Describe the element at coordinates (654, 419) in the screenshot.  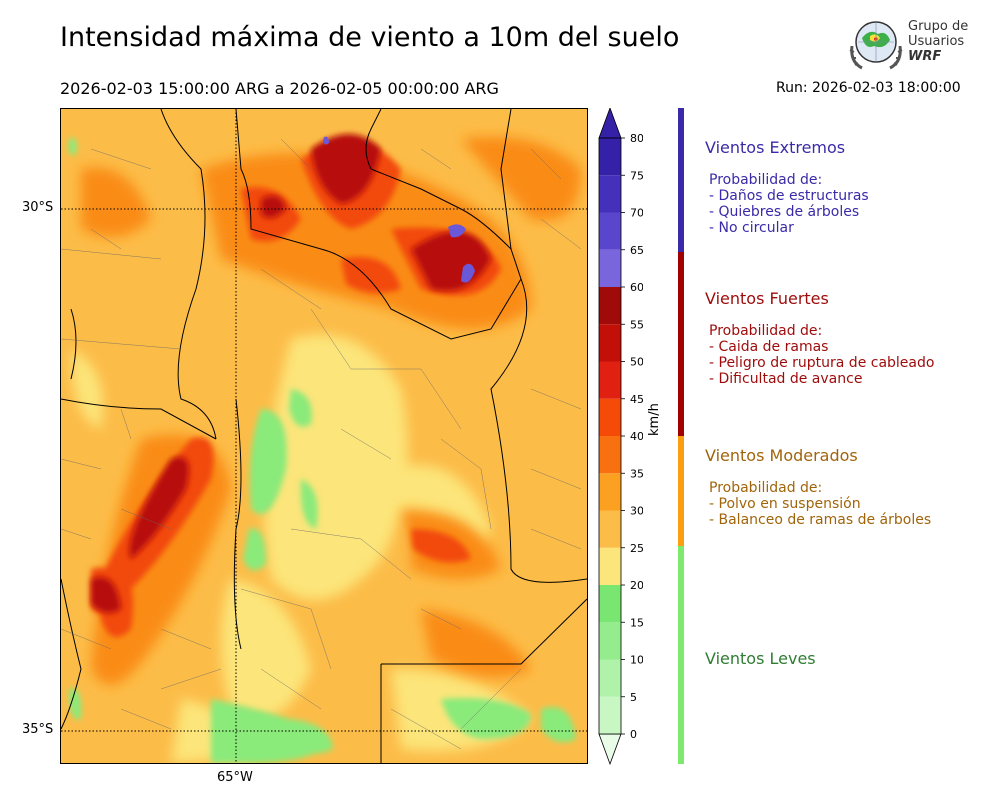
I see `colorbar-unit: km/h` at that location.